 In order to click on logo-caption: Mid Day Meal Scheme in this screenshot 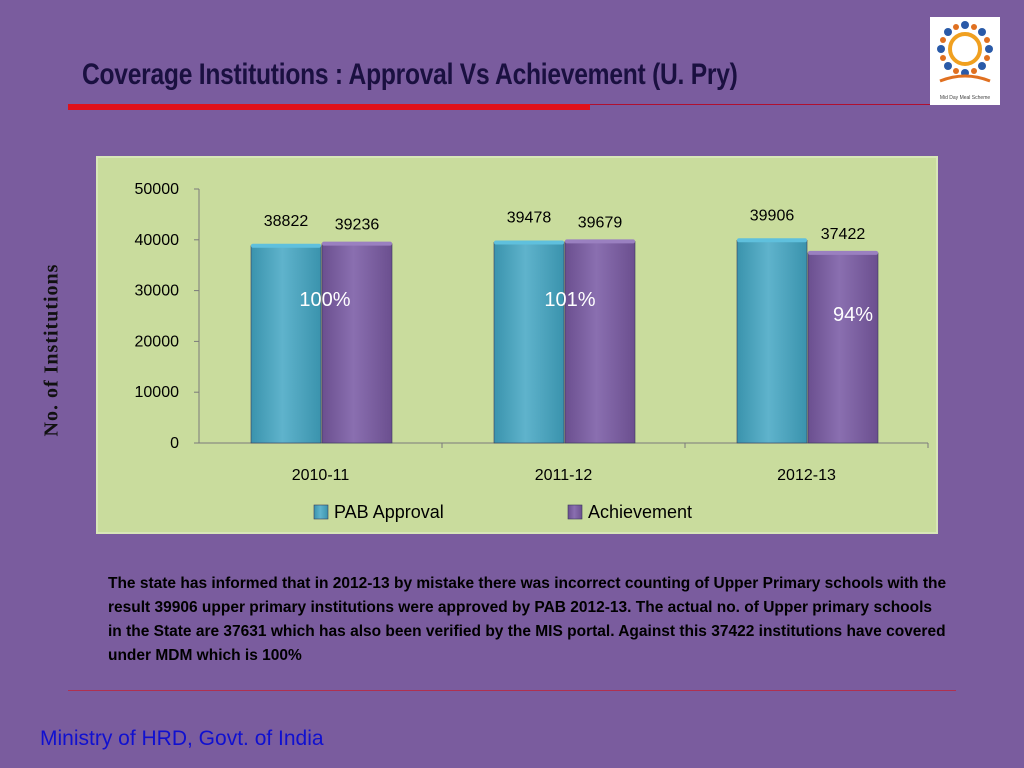, I will do `click(965, 98)`.